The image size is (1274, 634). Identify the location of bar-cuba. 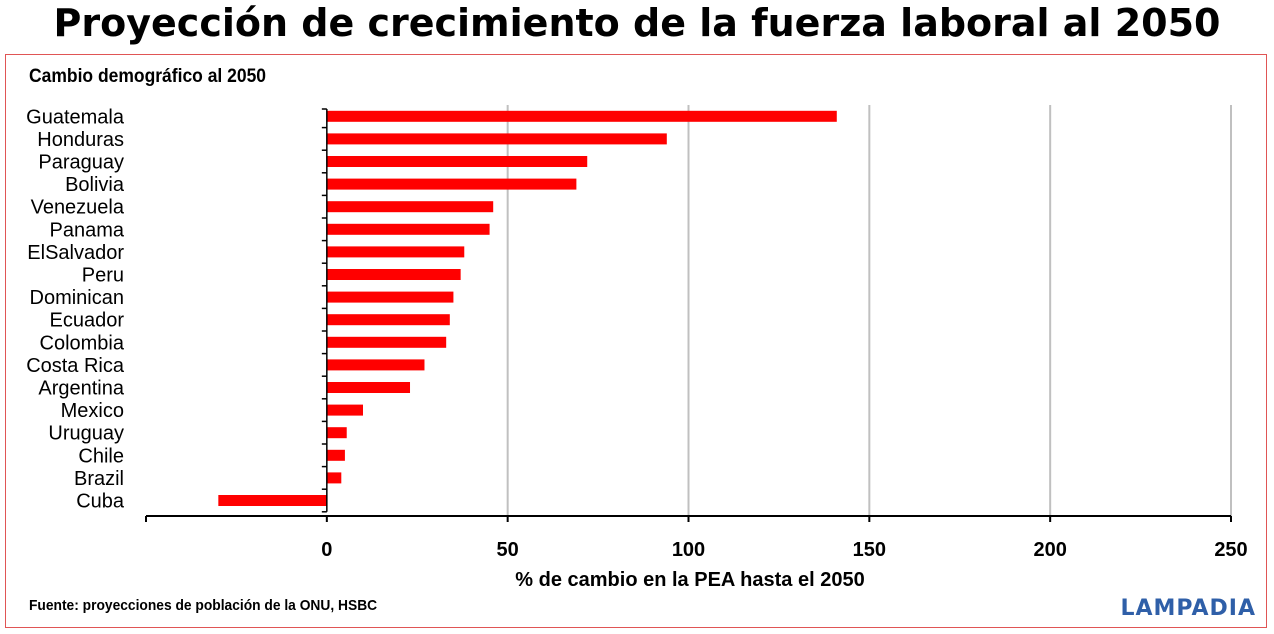
(272, 500).